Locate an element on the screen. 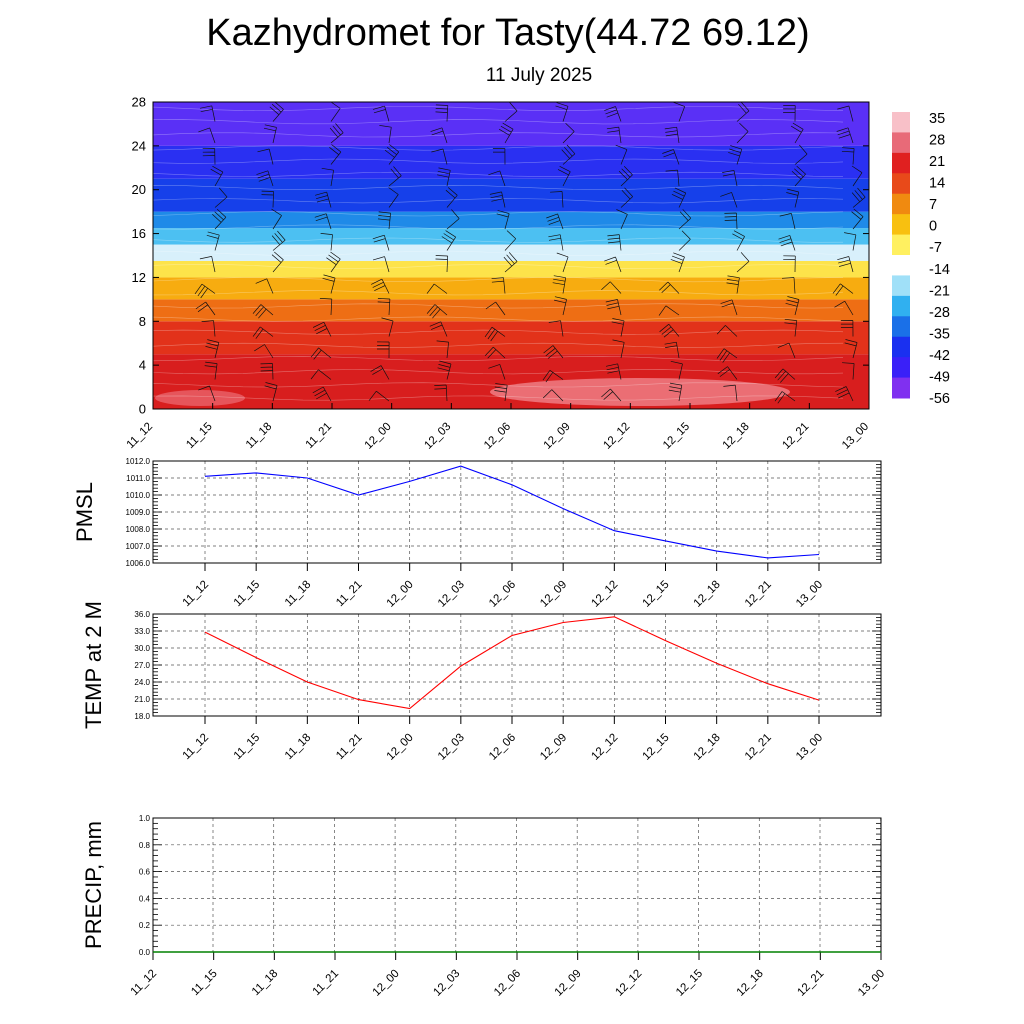 Image resolution: width=1024 pixels, height=1024 pixels. y-tick-label: 0.8 is located at coordinates (145, 845).